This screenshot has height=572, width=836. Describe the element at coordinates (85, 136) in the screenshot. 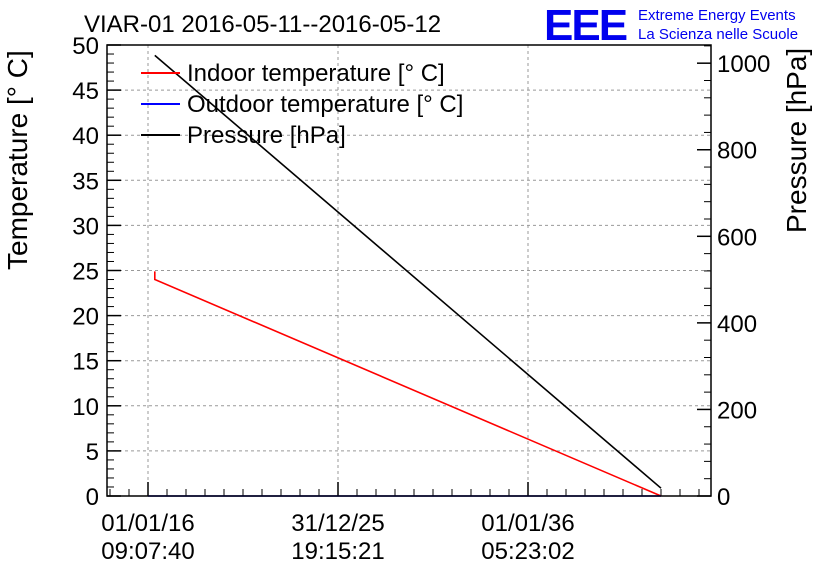

I see `y-tick-label: 40` at that location.